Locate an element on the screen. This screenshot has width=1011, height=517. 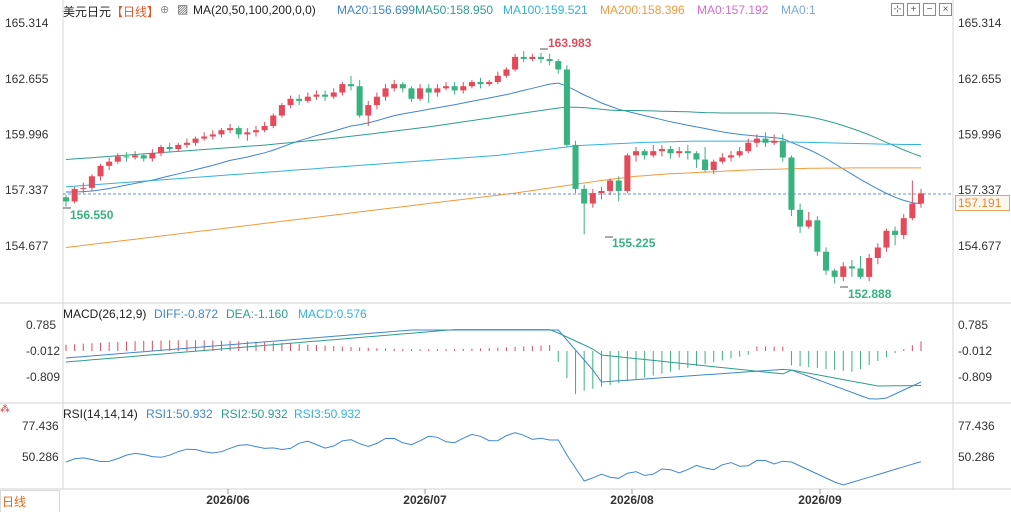
macd-value: MACD:0.576 is located at coordinates (332, 314).